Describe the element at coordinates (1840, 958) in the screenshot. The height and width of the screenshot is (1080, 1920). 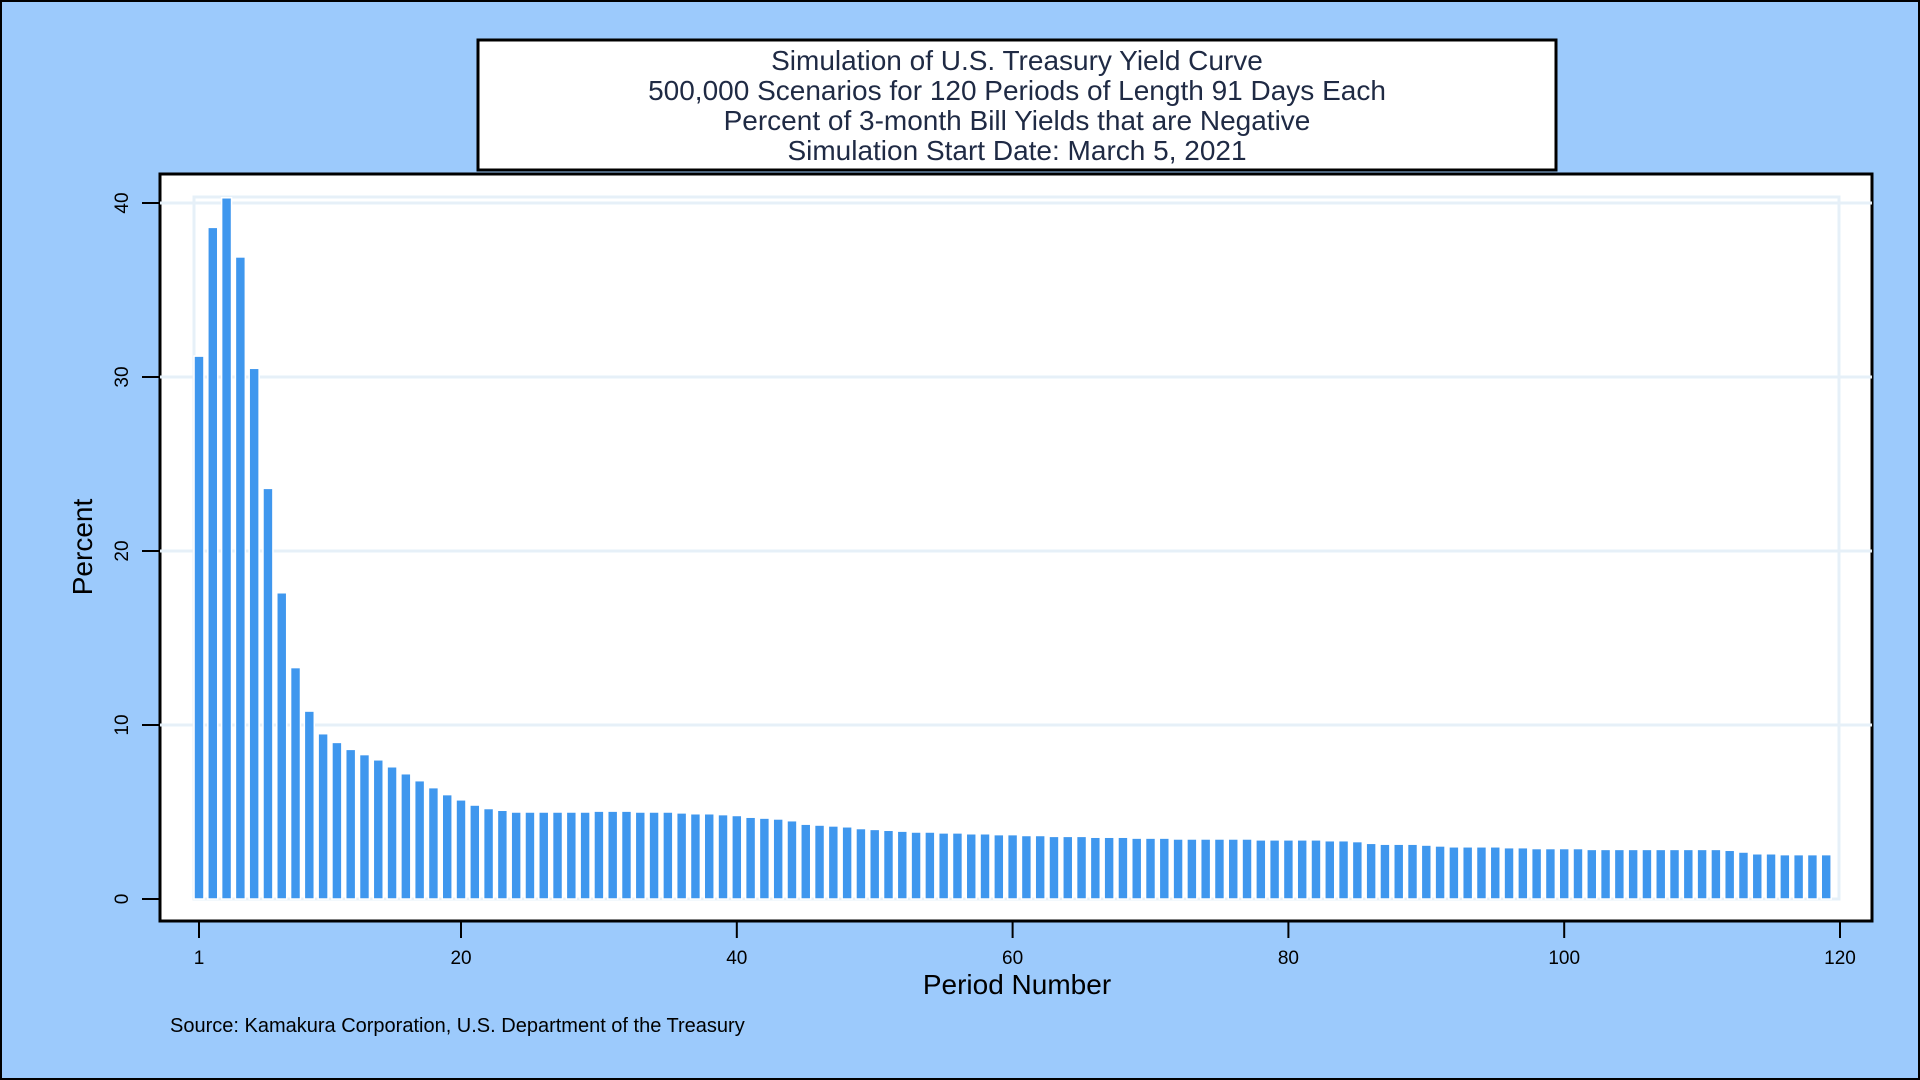
I see `x-tick-label-120: 120` at that location.